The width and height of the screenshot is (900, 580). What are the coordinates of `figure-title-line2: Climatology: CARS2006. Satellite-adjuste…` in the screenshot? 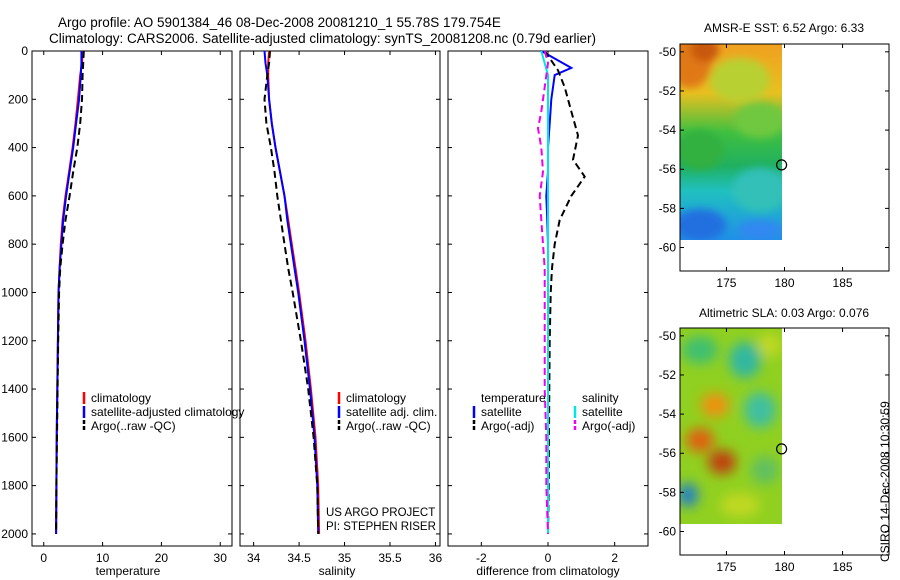 It's located at (322, 38).